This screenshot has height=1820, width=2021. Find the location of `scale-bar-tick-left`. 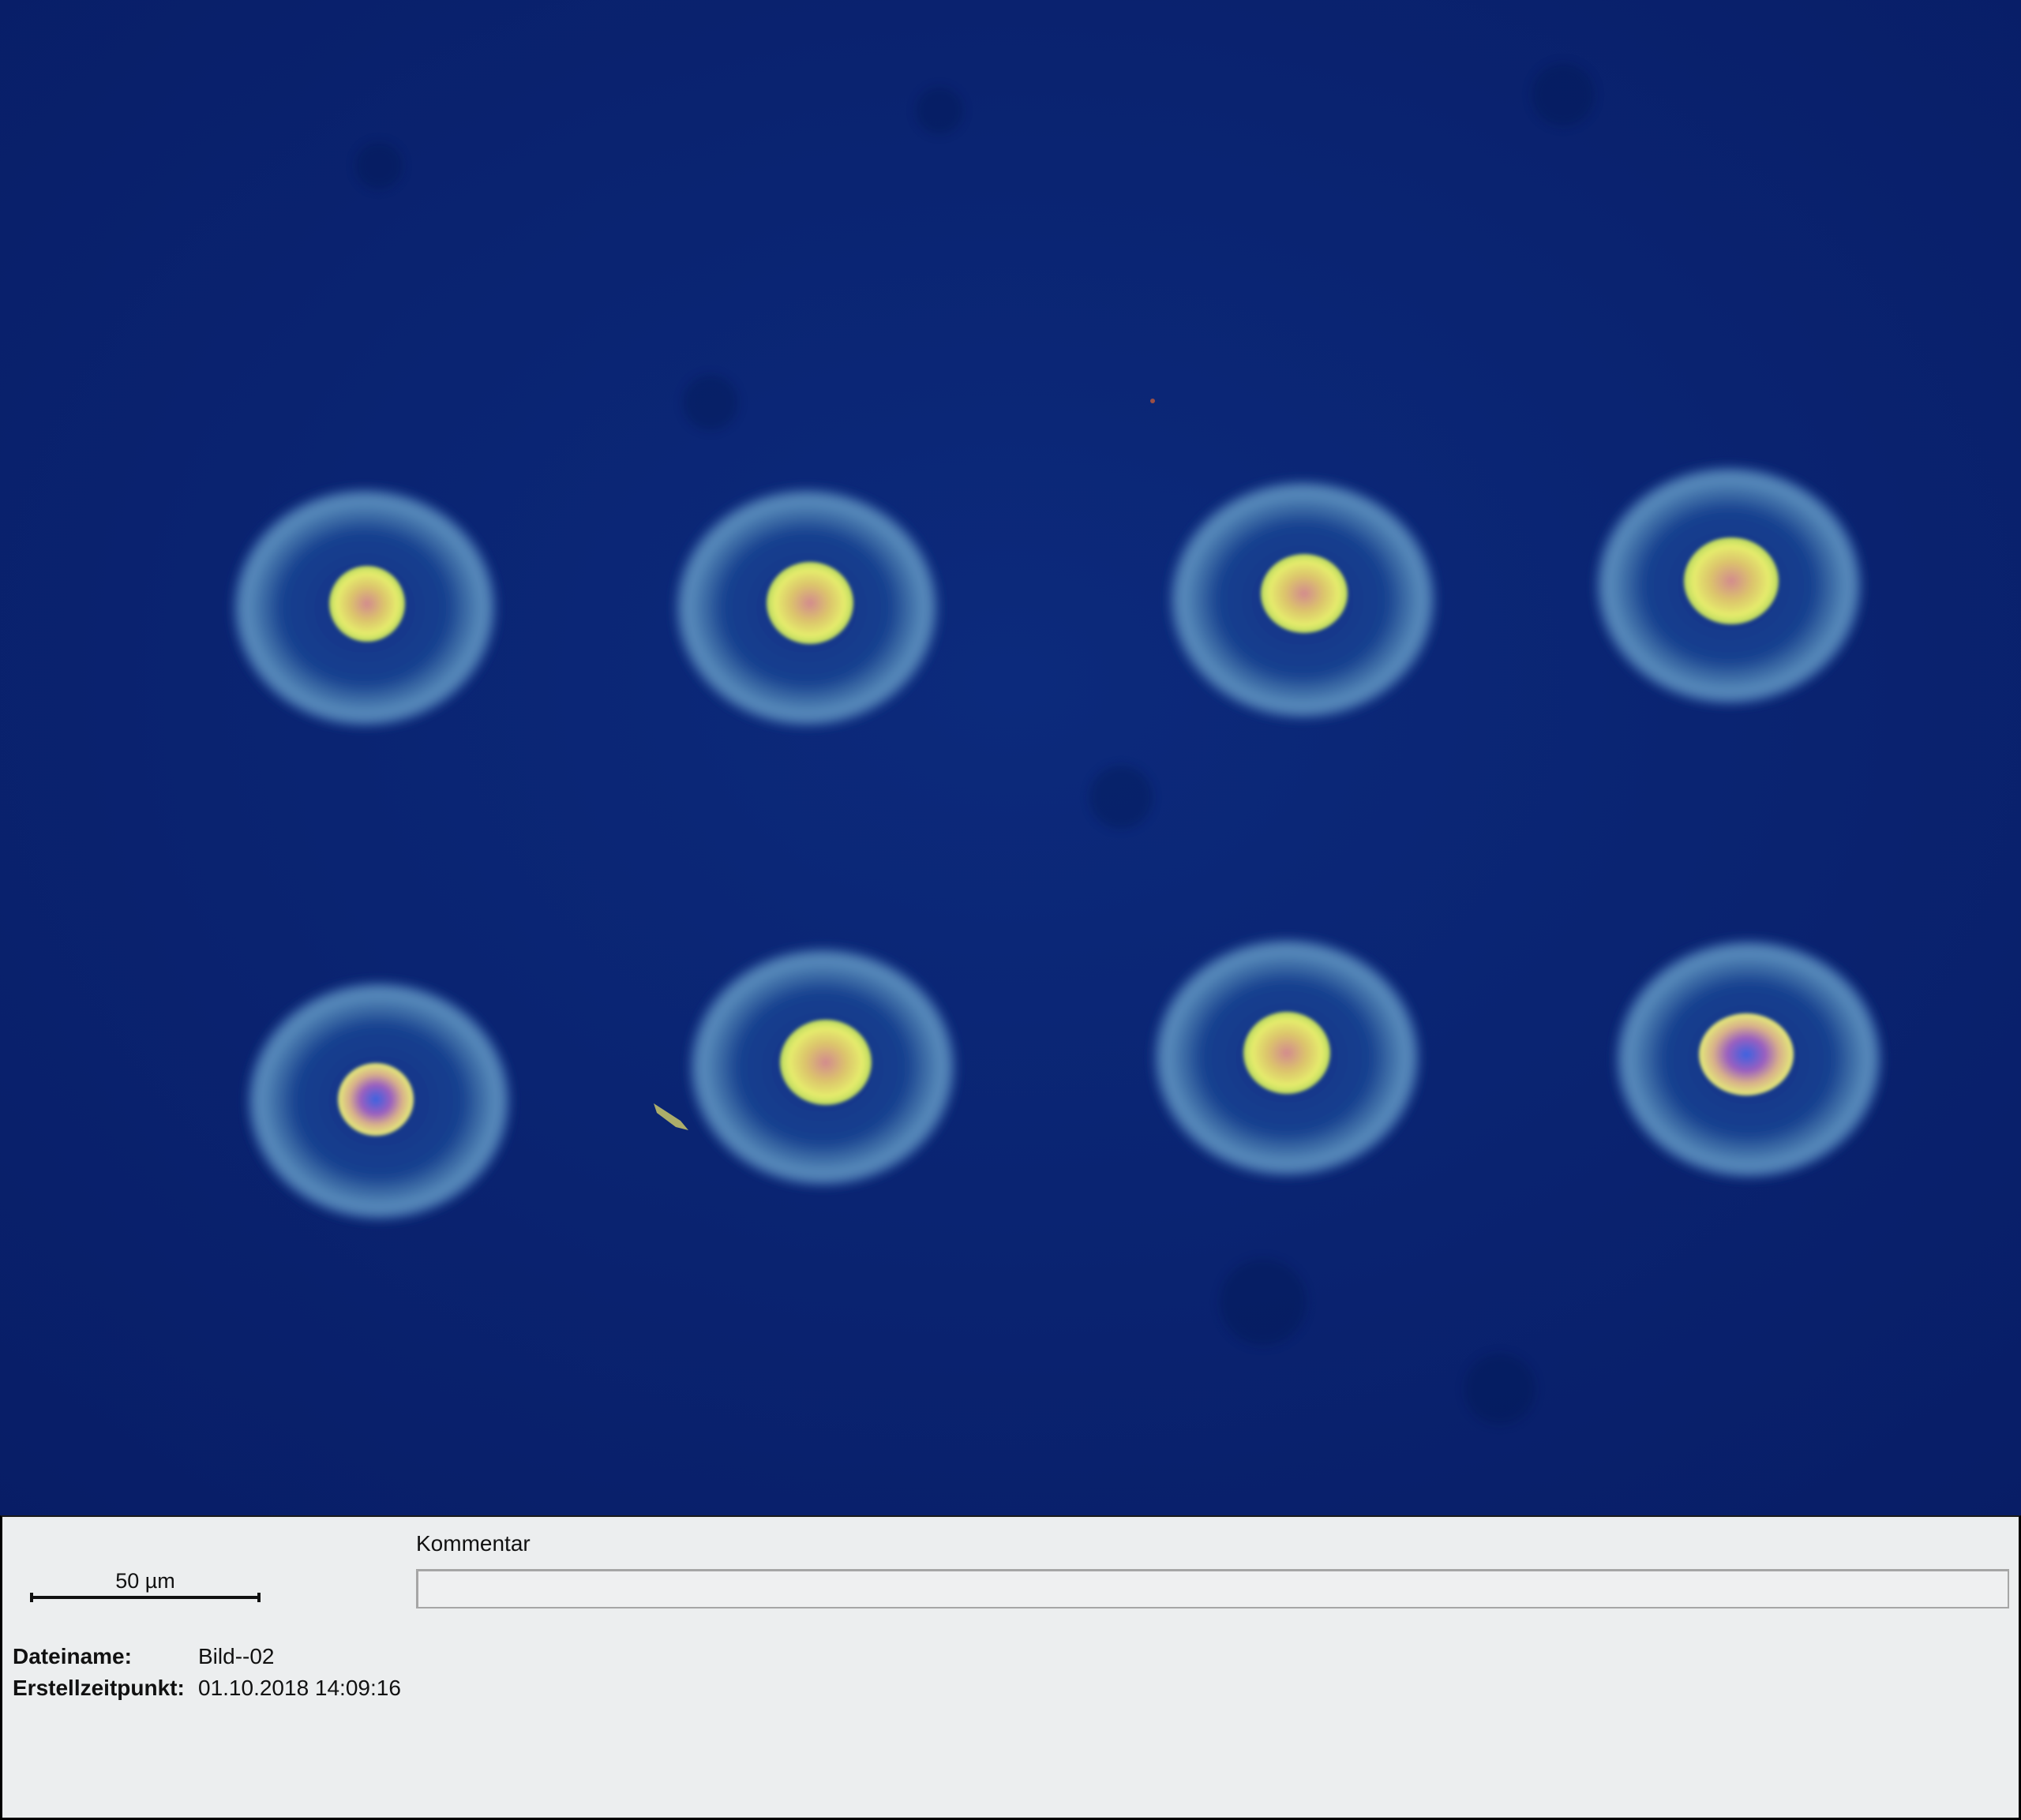

scale-bar-tick-left is located at coordinates (31, 1597).